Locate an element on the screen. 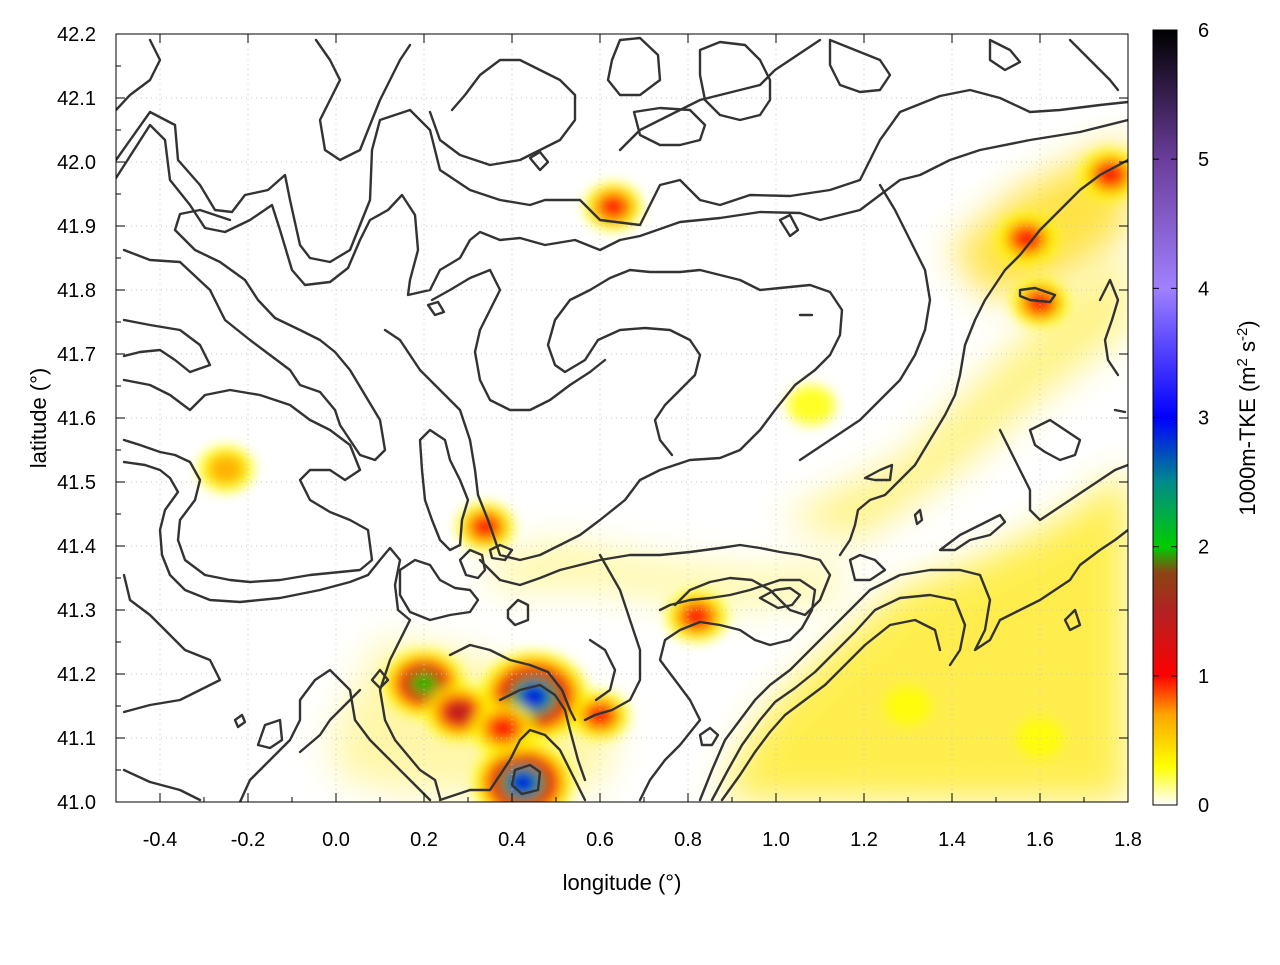  colorbar-tick-labels: 0 1 2 3 4 5 6 is located at coordinates (1203, 418).